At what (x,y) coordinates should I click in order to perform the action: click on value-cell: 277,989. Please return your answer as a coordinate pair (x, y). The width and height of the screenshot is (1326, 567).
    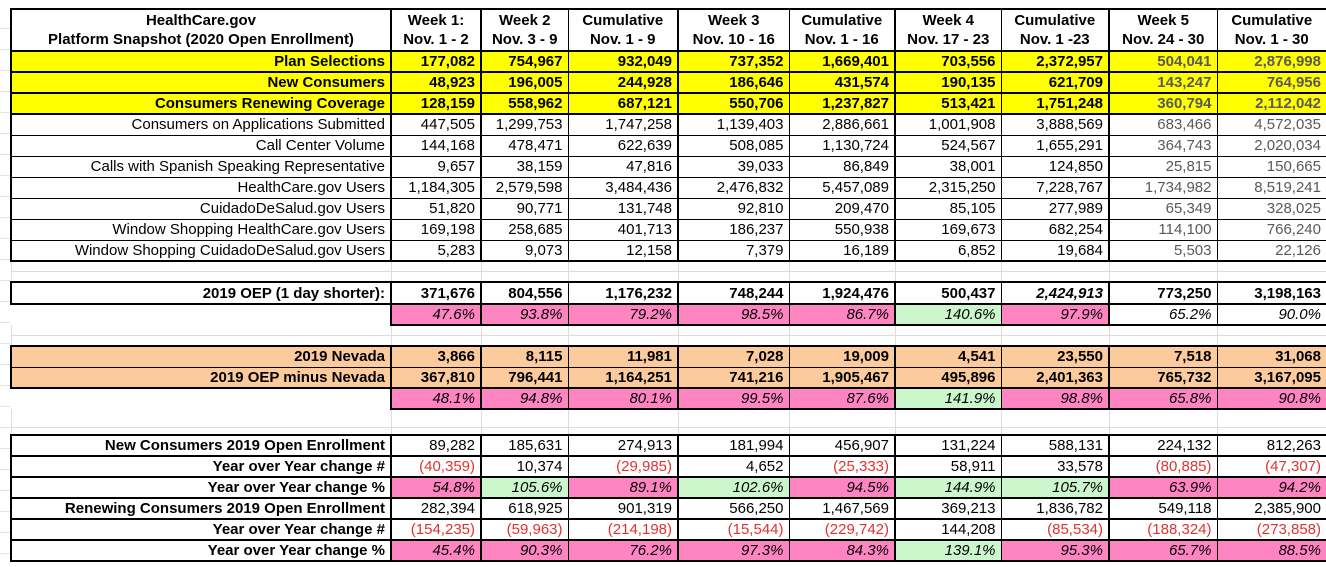
    Looking at the image, I should click on (1054, 209).